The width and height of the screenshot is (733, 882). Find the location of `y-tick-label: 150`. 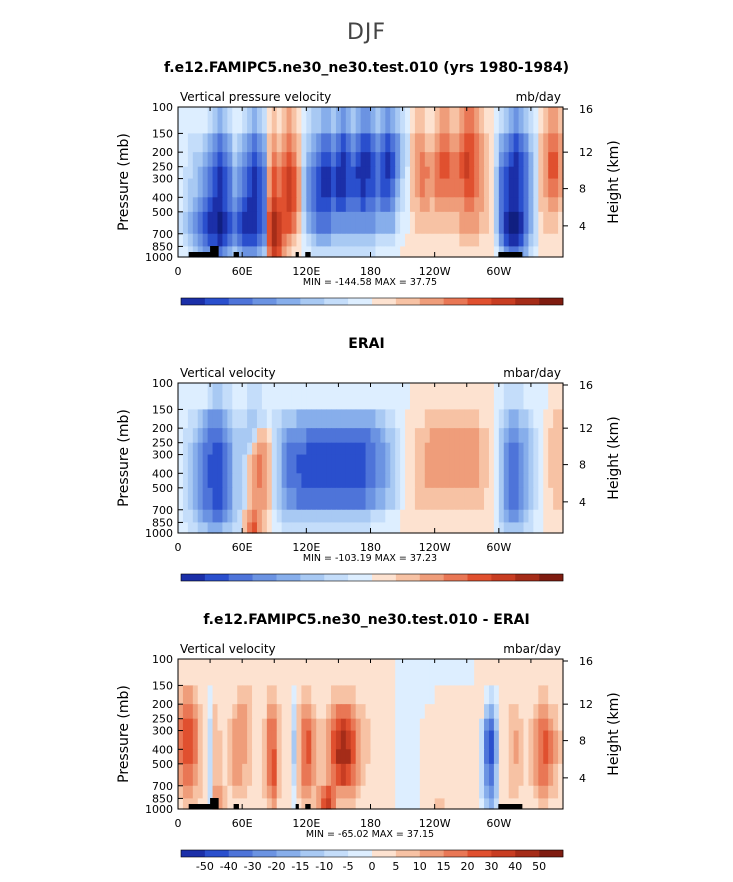

y-tick-label: 150 is located at coordinates (162, 133).